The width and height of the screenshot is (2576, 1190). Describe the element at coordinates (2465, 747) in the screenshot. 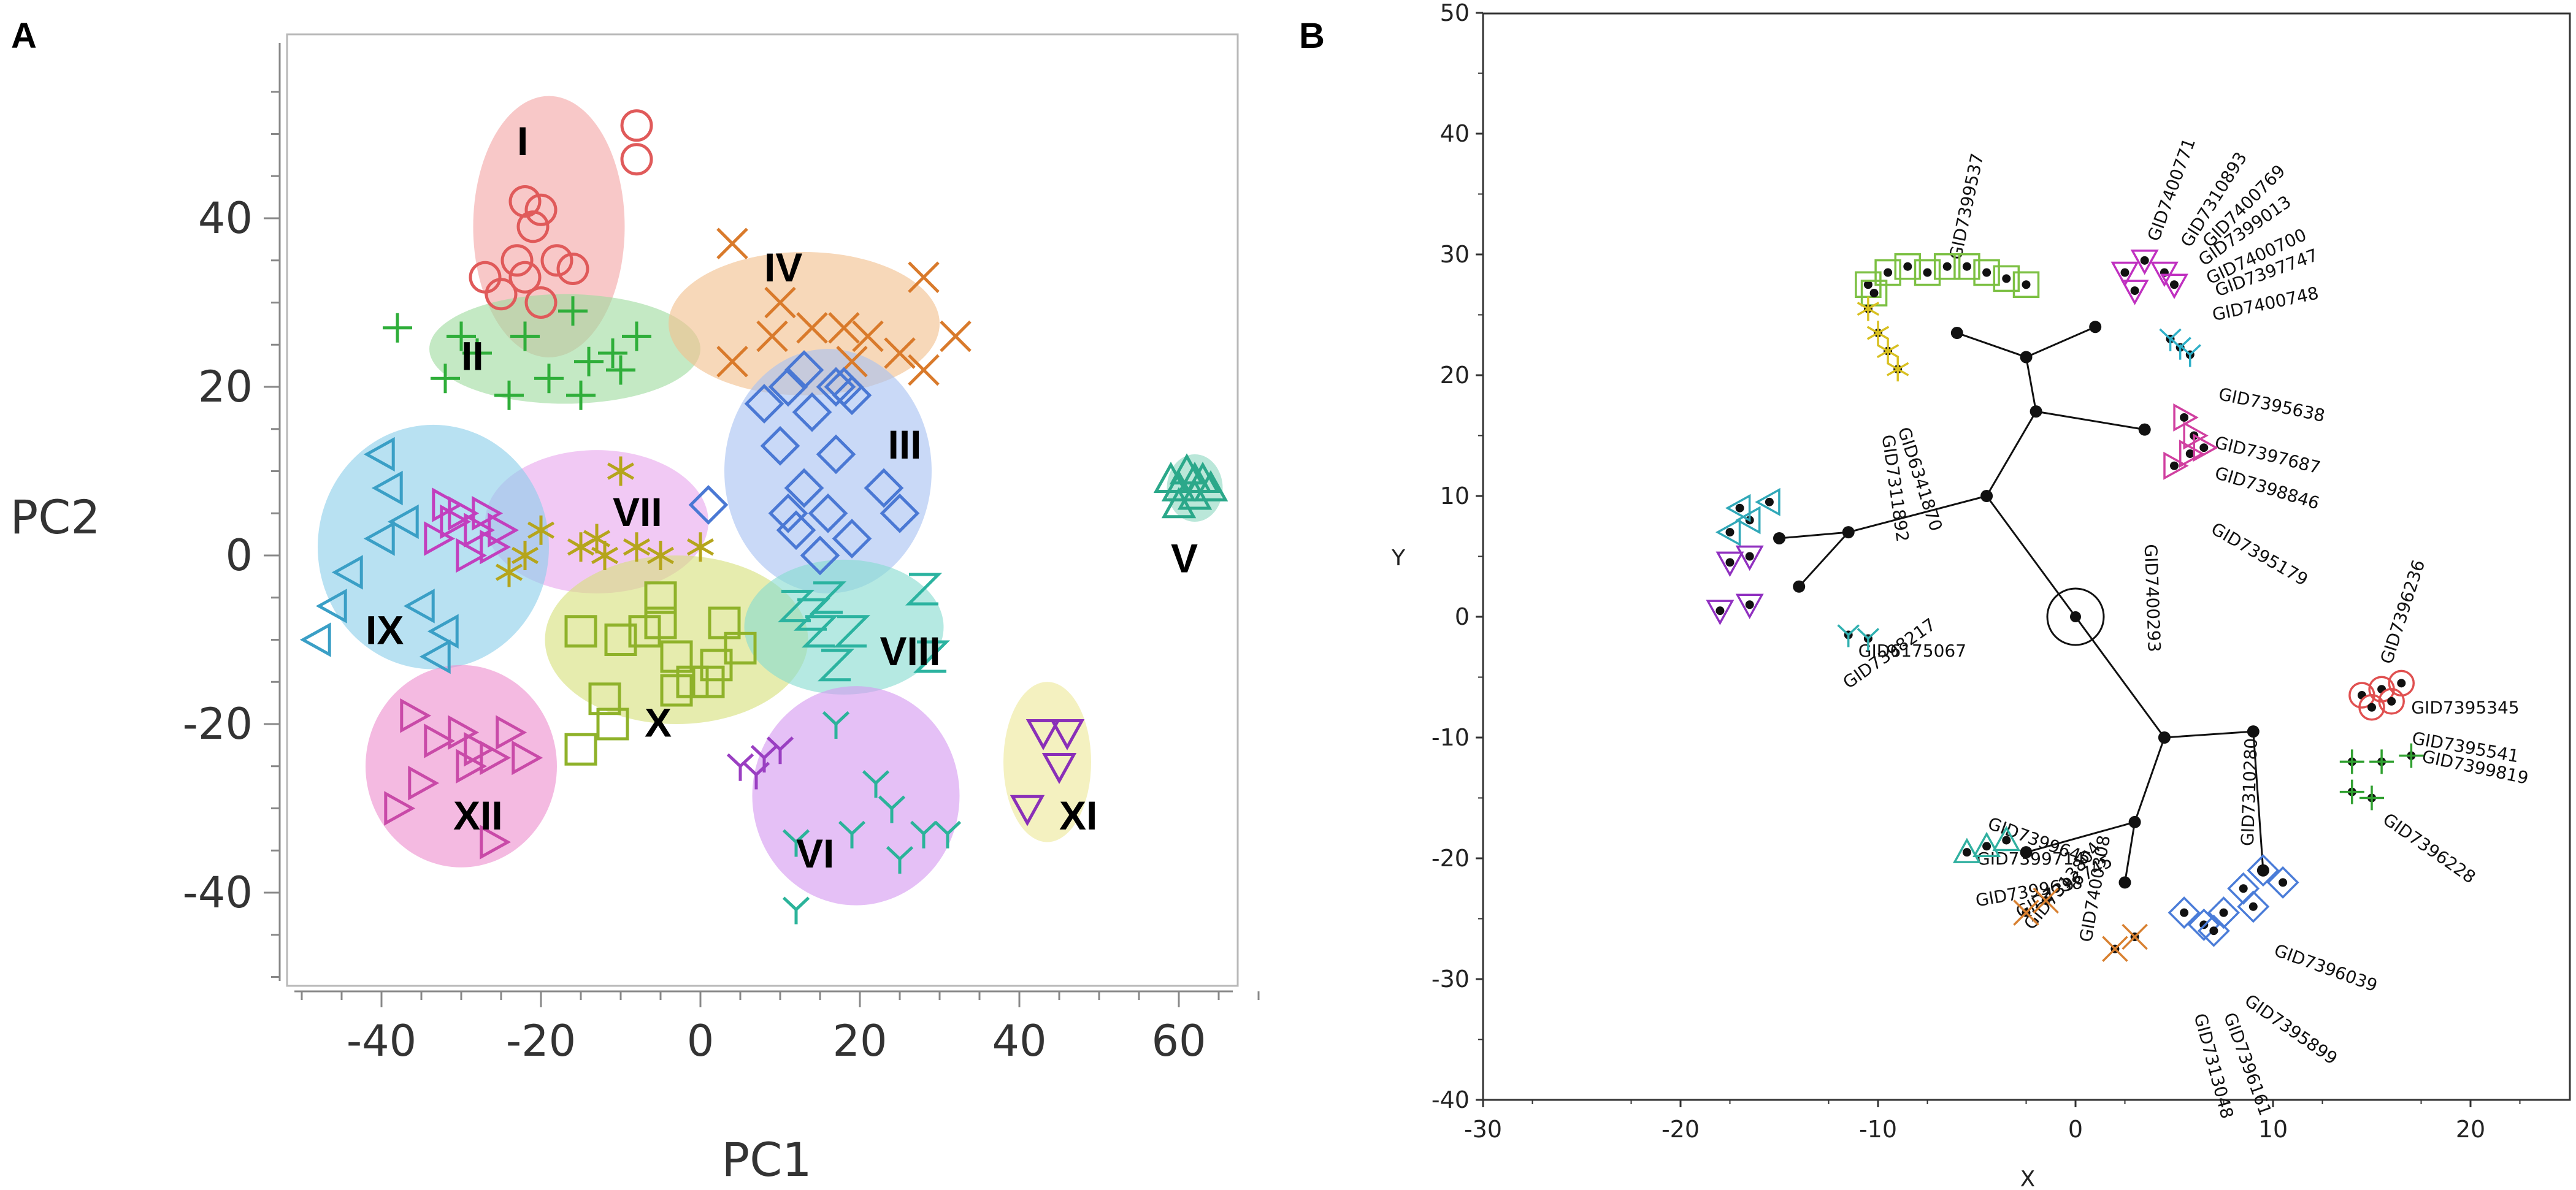

I see `leaf-label: GID7395541` at that location.